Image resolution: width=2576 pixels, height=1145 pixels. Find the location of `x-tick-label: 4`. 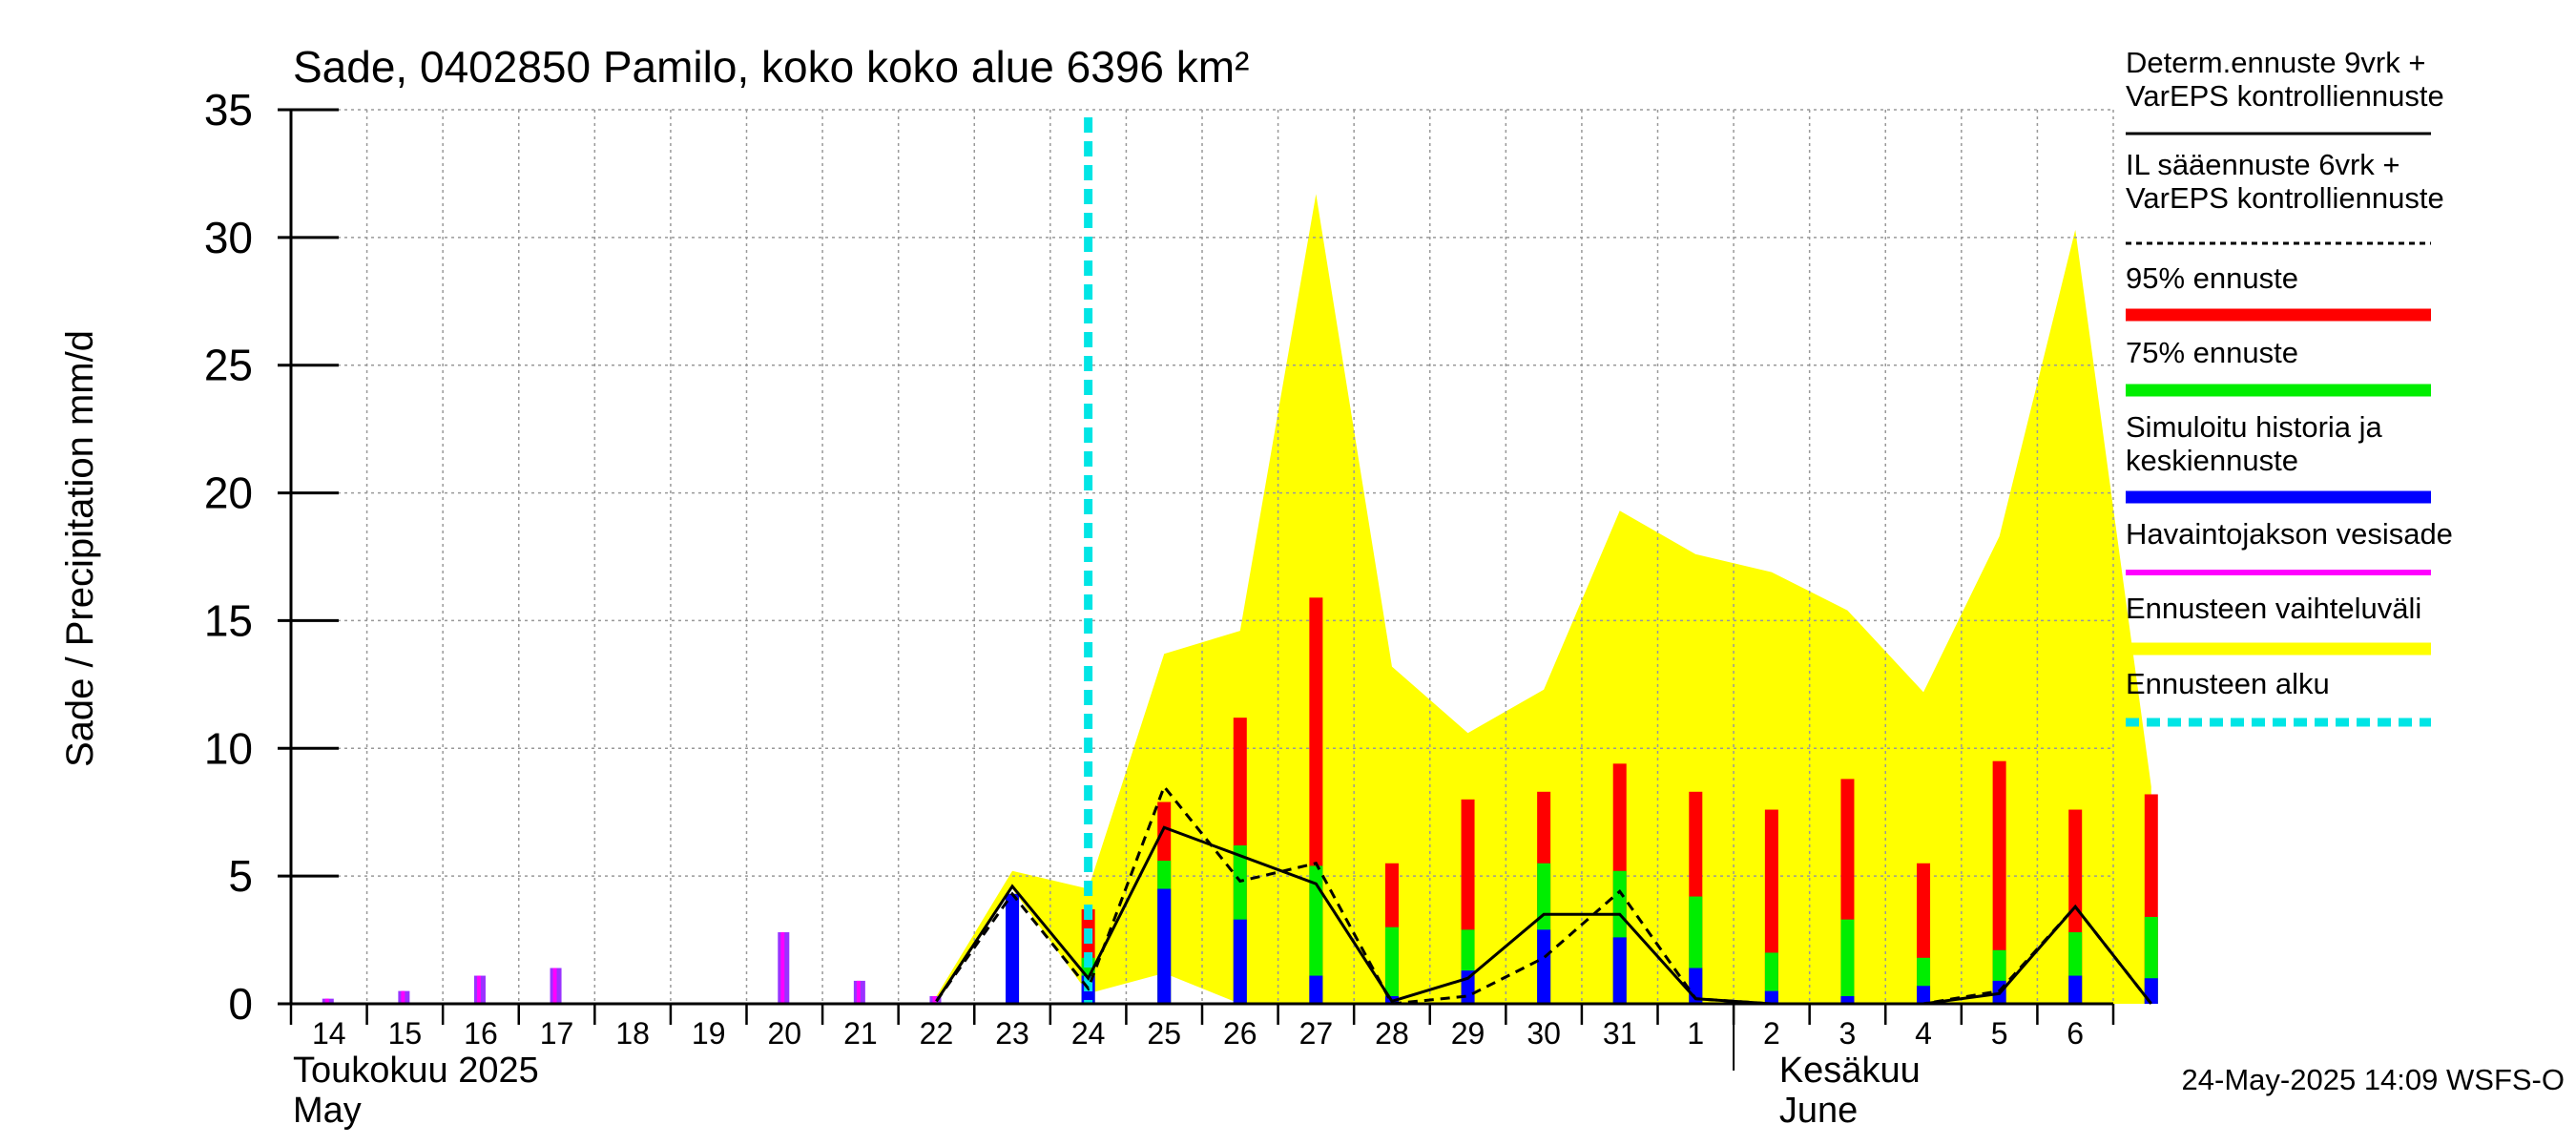

x-tick-label: 4 is located at coordinates (1923, 1034).